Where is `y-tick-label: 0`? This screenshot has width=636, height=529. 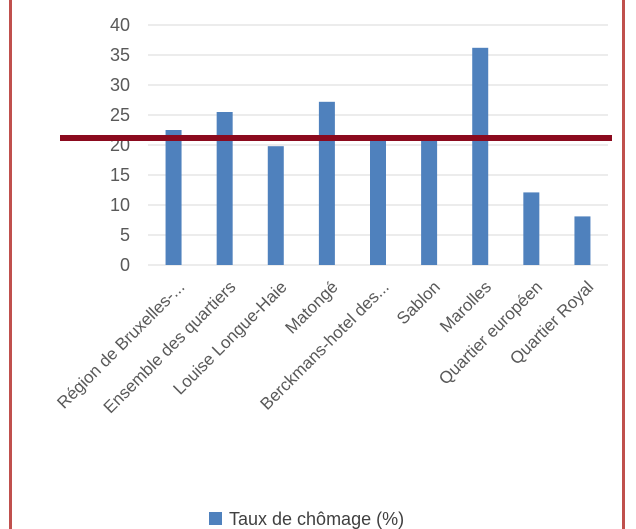 y-tick-label: 0 is located at coordinates (125, 265).